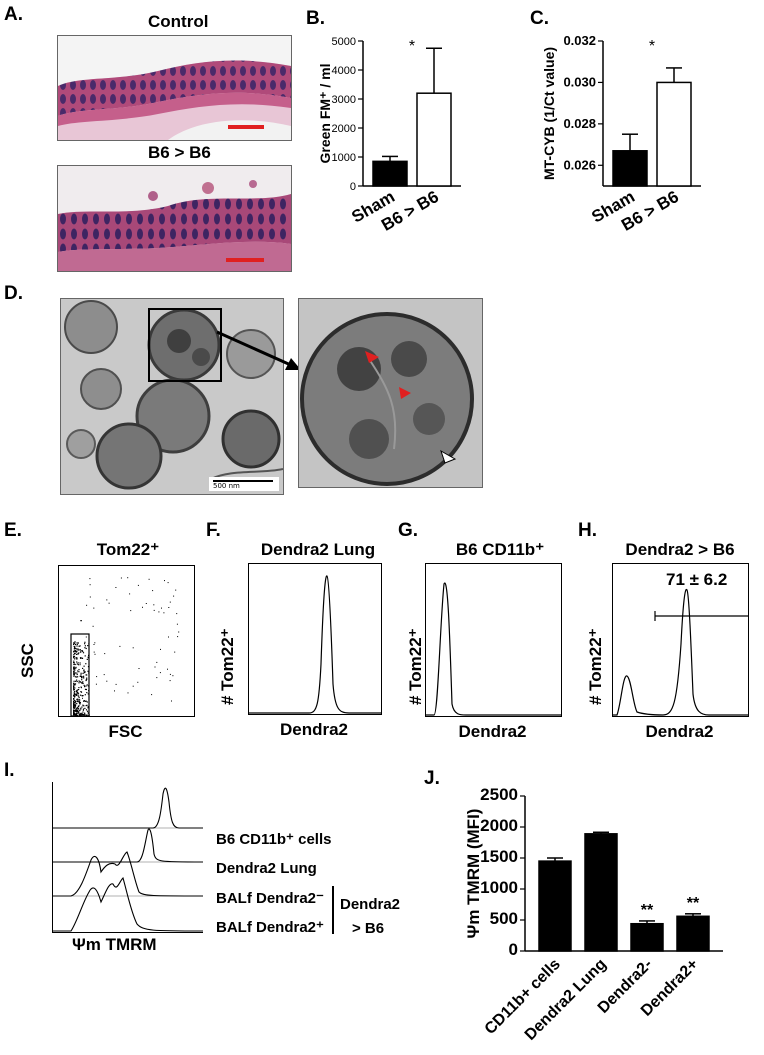 This screenshot has width=764, height=1055. Describe the element at coordinates (492, 732) in the screenshot. I see `panel-g-xlabel: Dendra2` at that location.